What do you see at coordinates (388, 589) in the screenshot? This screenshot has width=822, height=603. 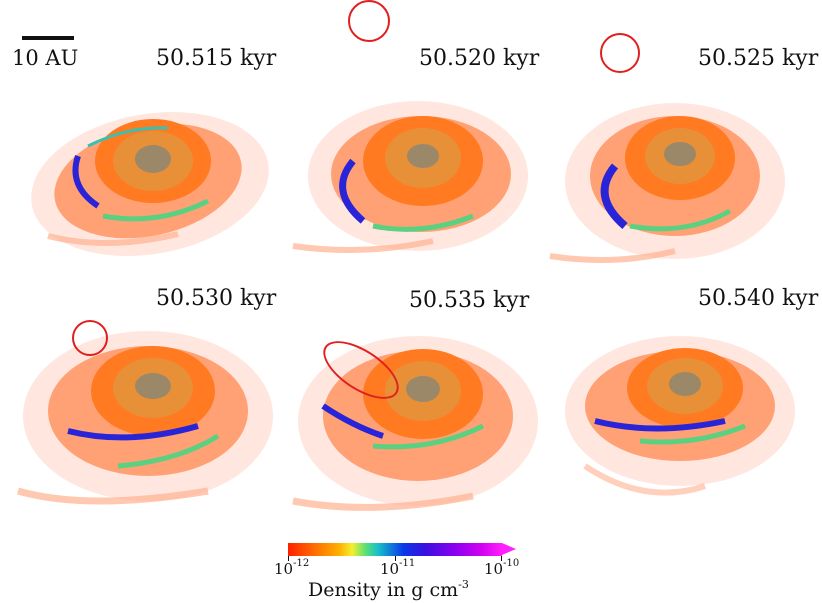 I see `colorbar-title: Density in g cm-3` at bounding box center [388, 589].